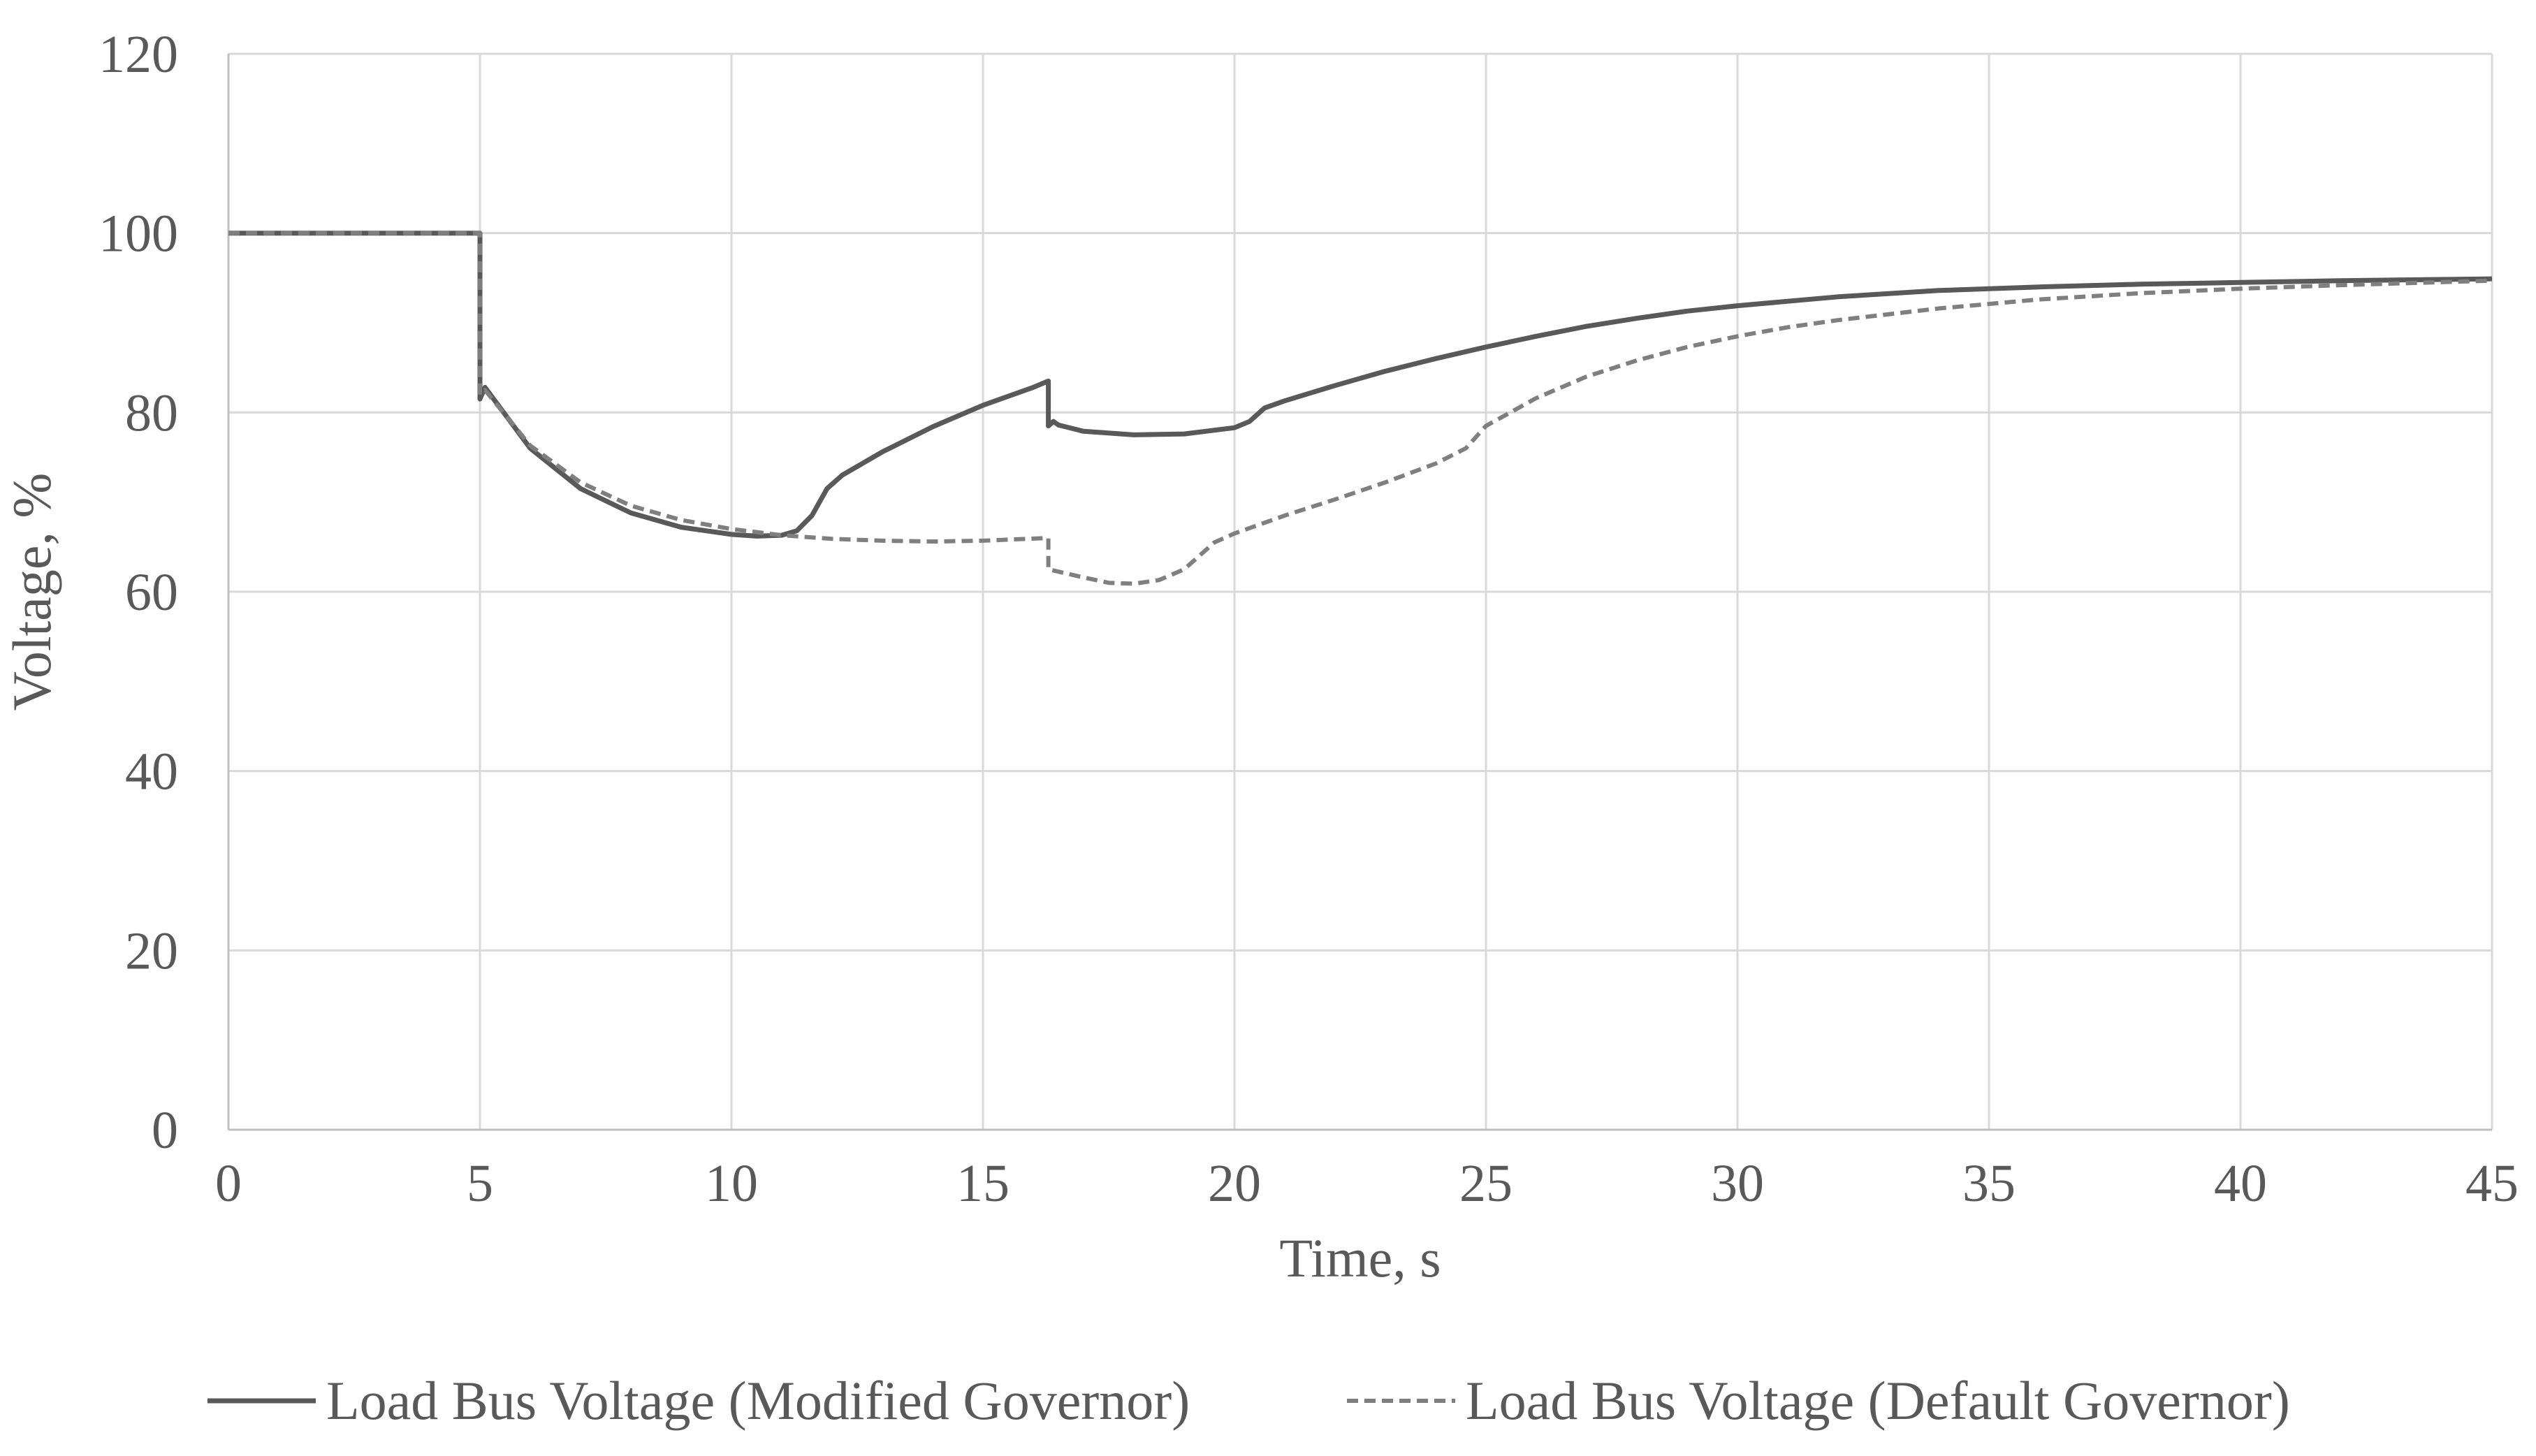  Describe the element at coordinates (2240, 1183) in the screenshot. I see `x-tick-label: 40` at that location.